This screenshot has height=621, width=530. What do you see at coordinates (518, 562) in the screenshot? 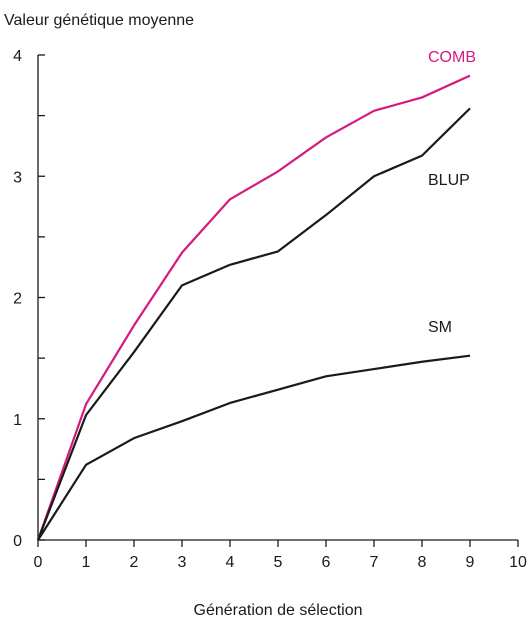
I see `x-tick-label: 10` at bounding box center [518, 562].